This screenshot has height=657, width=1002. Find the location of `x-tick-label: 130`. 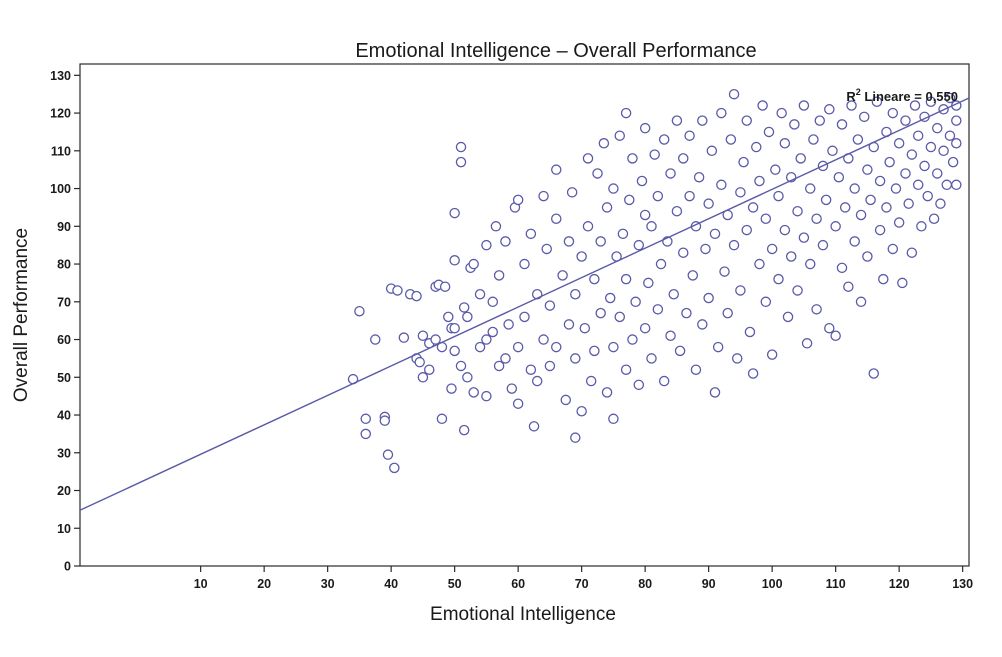

x-tick-label: 130 is located at coordinates (962, 584).